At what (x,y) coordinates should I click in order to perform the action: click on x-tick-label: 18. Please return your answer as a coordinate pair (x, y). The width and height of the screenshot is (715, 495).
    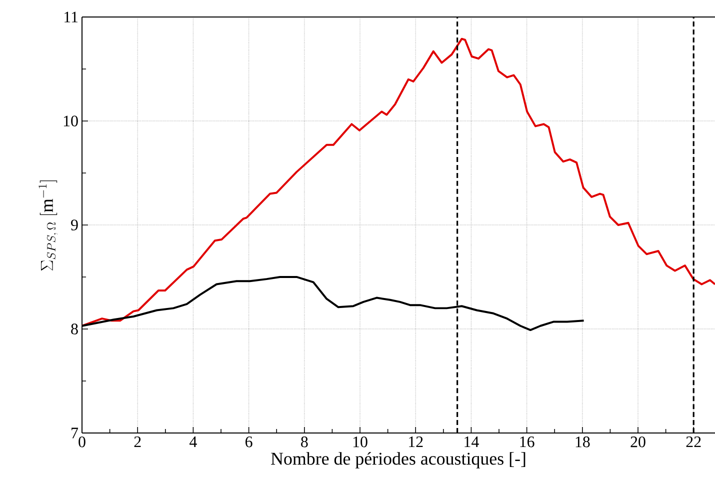
    Looking at the image, I should click on (583, 442).